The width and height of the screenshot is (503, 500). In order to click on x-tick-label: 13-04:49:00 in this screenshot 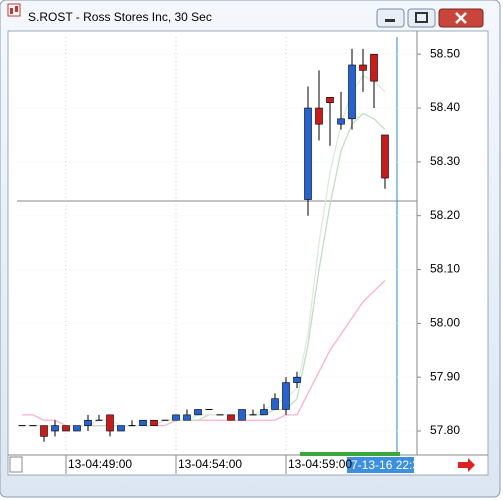, I will do `click(100, 464)`.